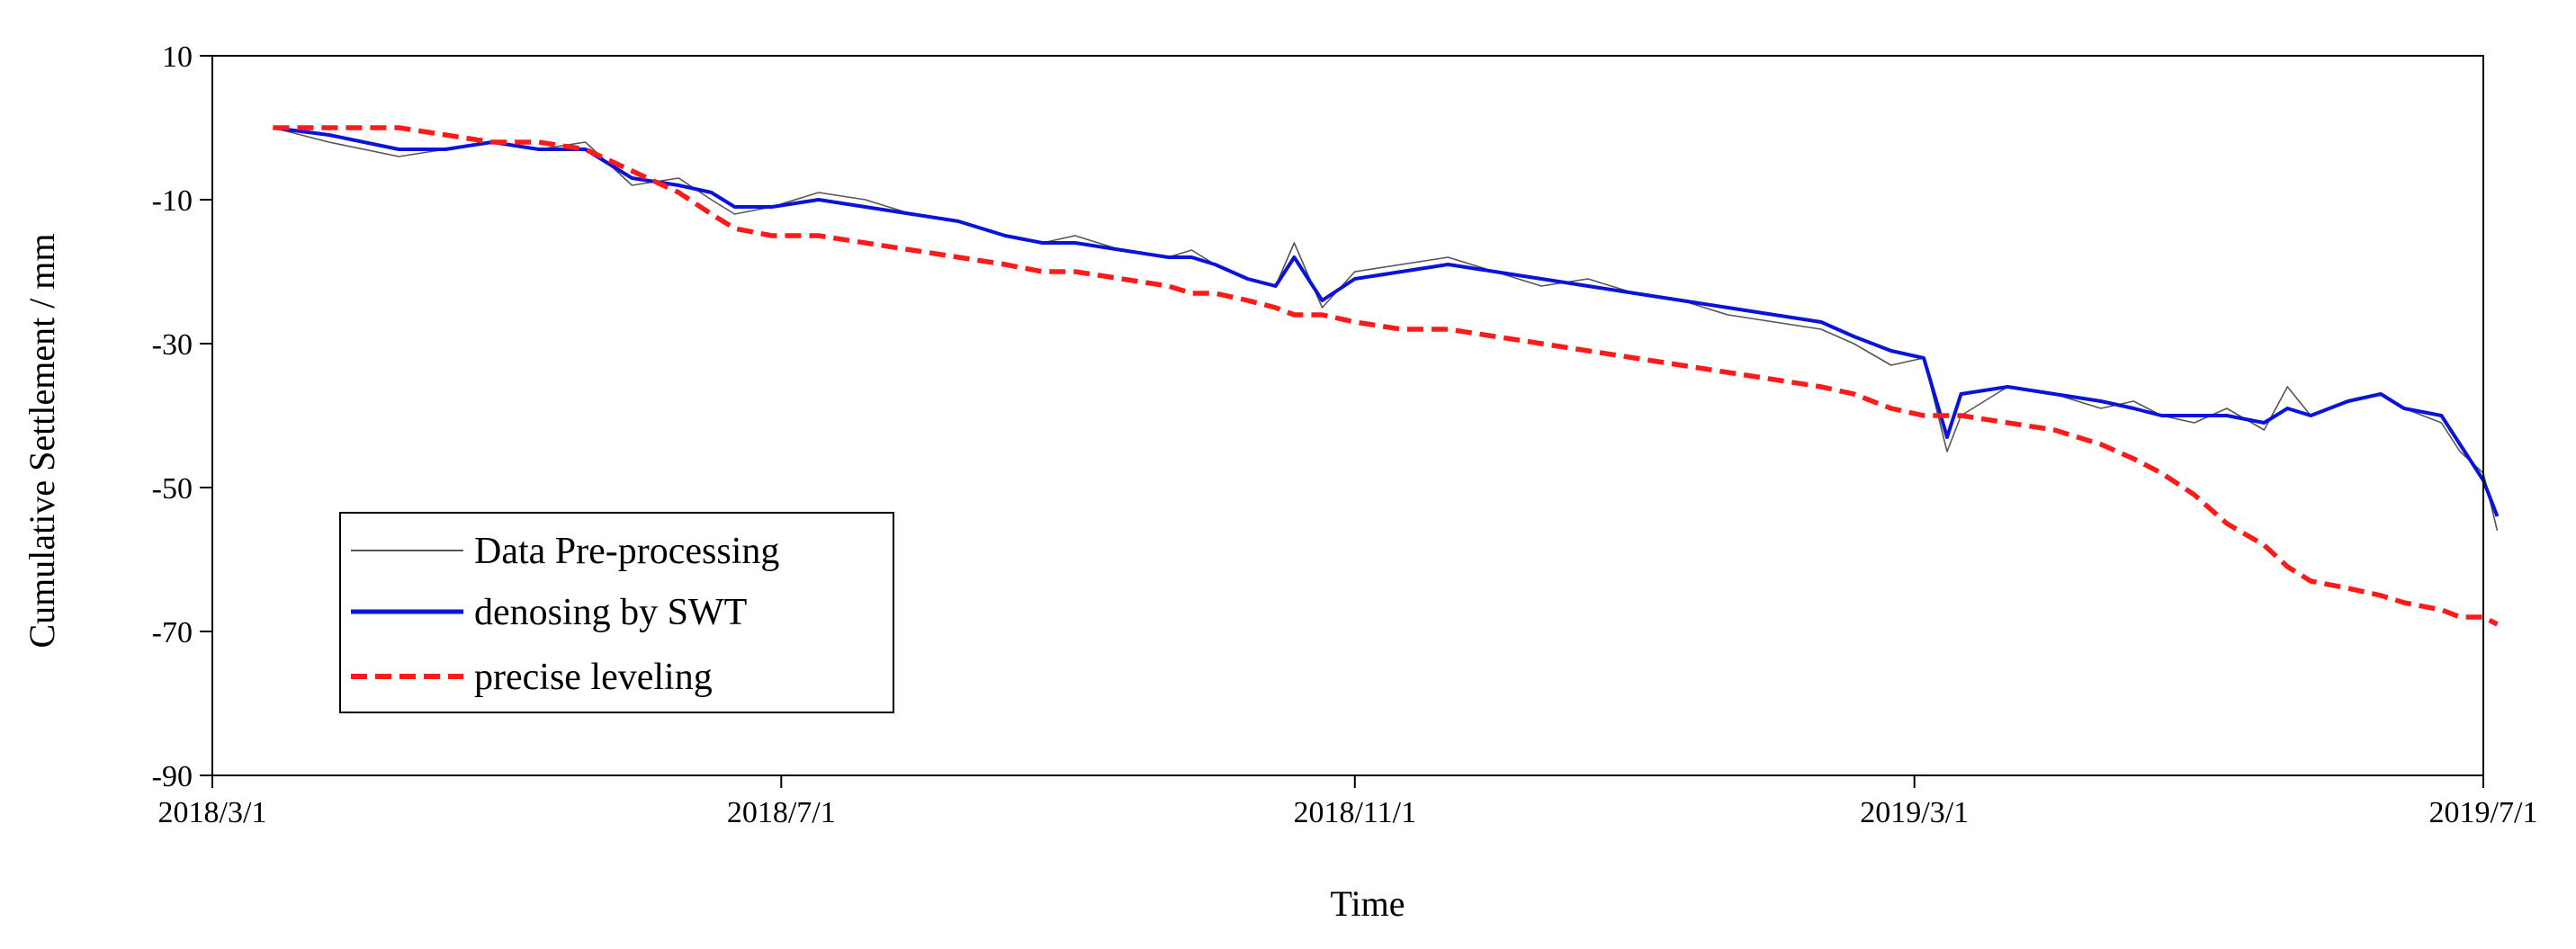 This screenshot has height=949, width=2576. I want to click on x-tick-label: 2019/3/1, so click(1915, 812).